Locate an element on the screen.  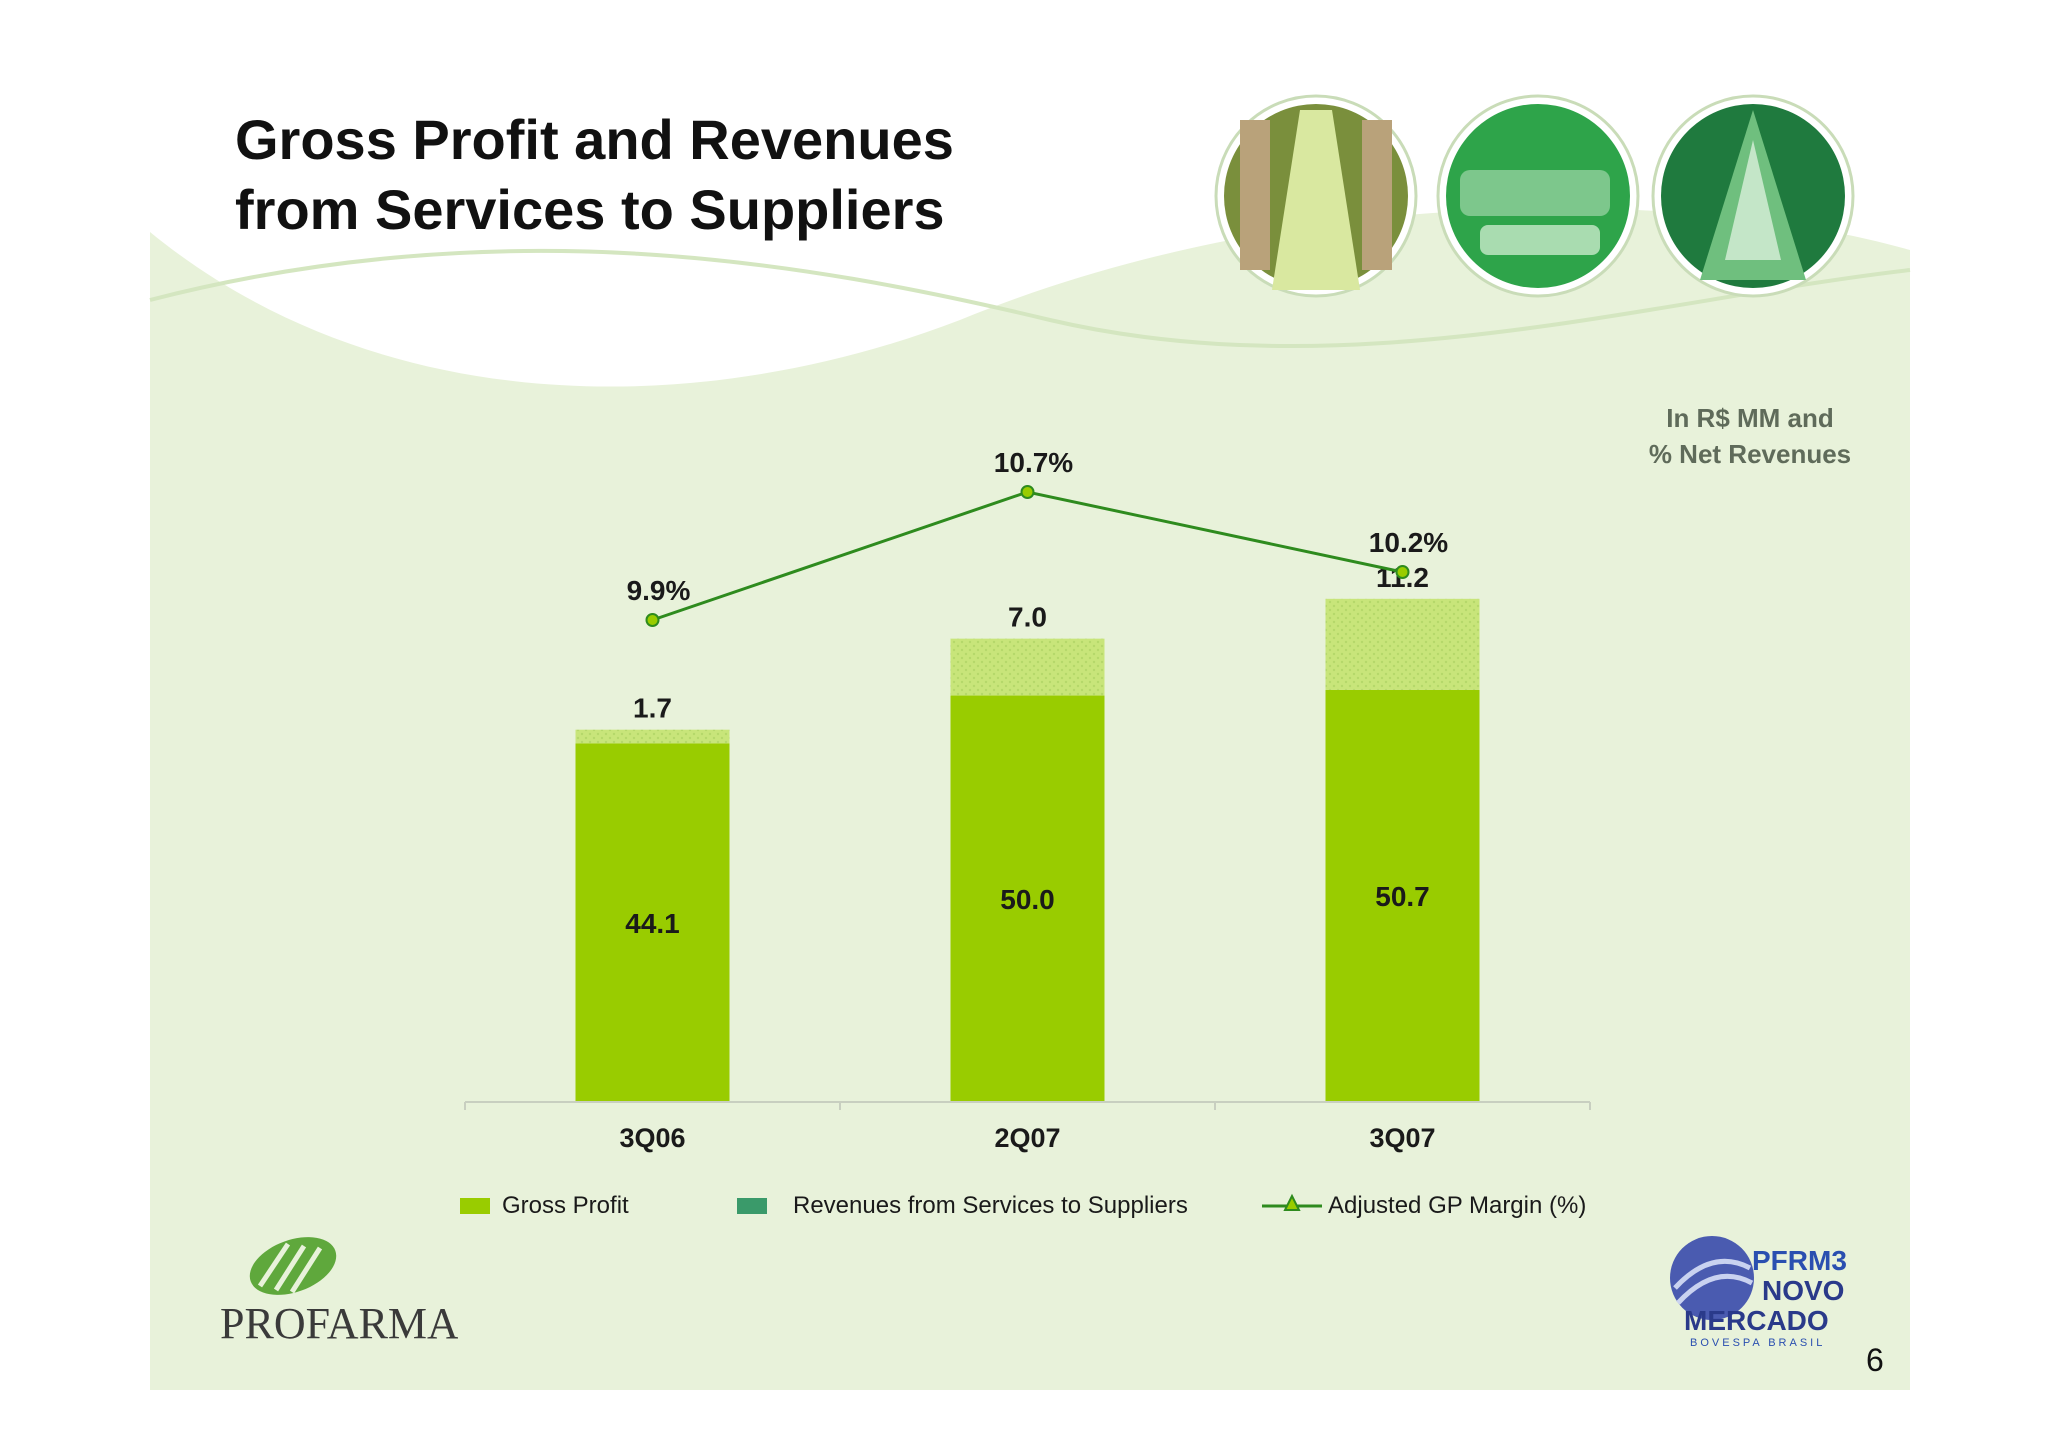
x-tick-label: 2Q07 is located at coordinates (1027, 1138).